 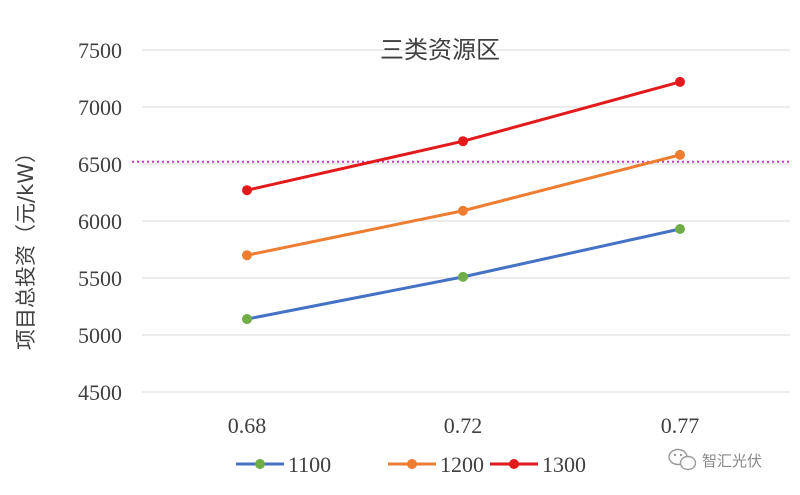 I want to click on legend-item: 1200, so click(x=436, y=464).